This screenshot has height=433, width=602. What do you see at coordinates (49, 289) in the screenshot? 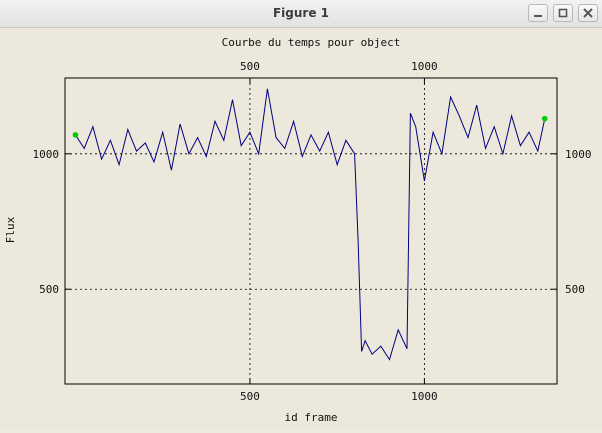
I see `y-tick-label: 500` at bounding box center [49, 289].